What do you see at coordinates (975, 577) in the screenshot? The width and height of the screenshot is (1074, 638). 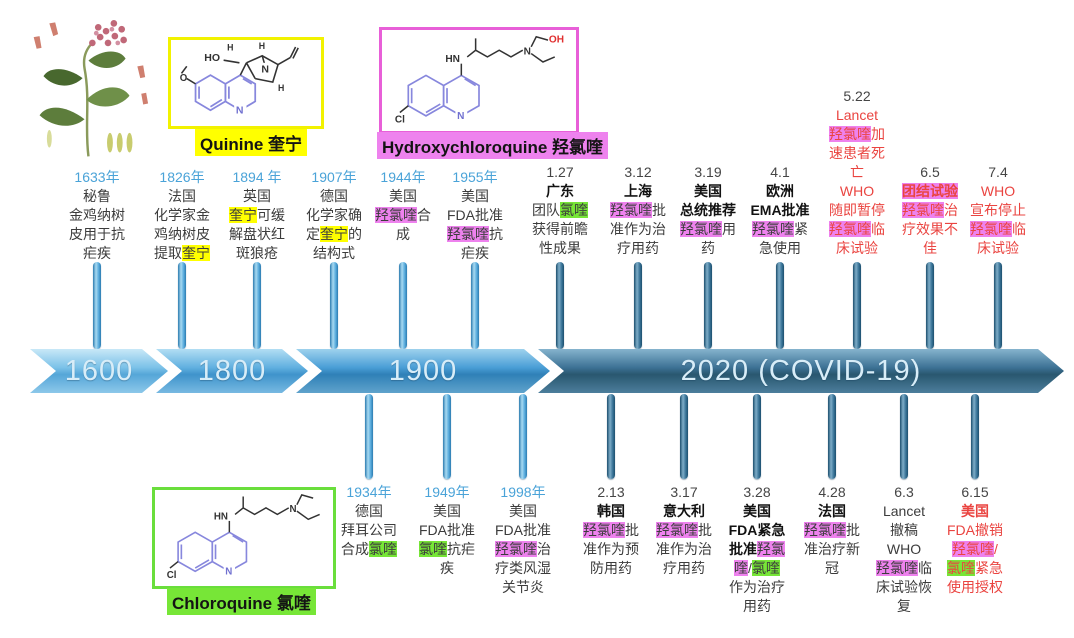 I see `event-text: 紧急 使用授权` at bounding box center [975, 577].